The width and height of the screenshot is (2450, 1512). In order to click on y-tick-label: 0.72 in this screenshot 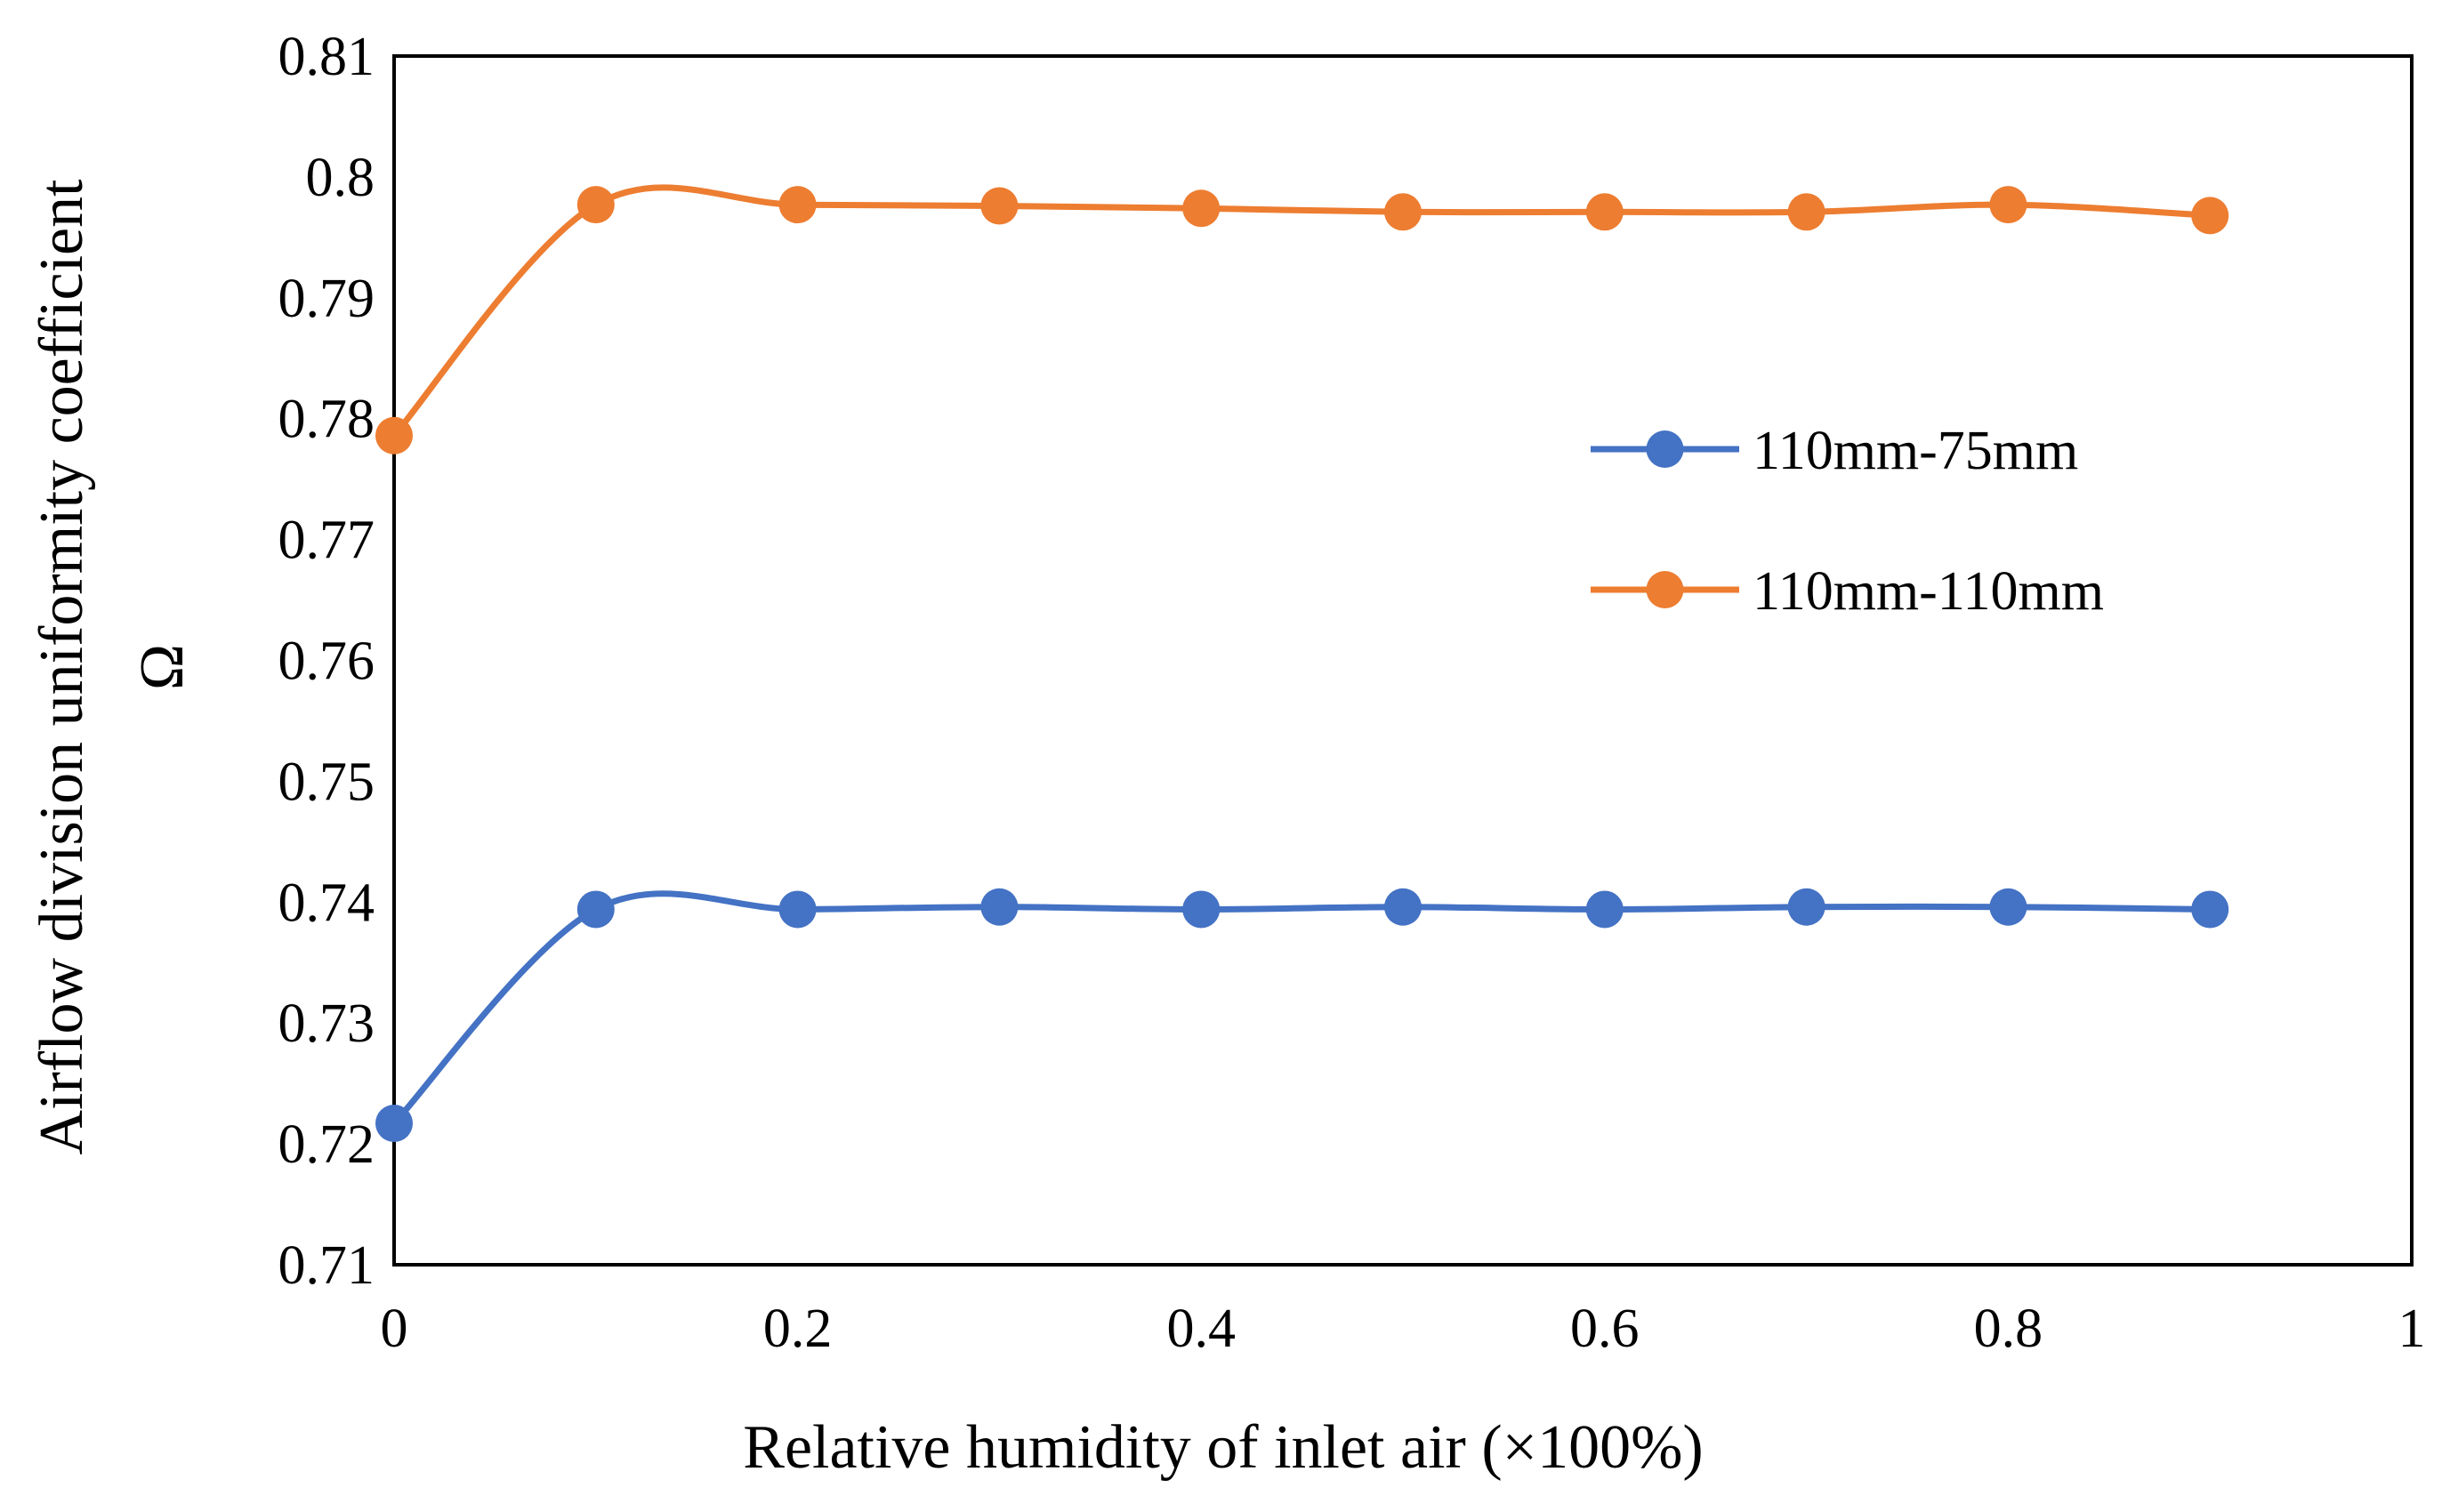, I will do `click(326, 1144)`.